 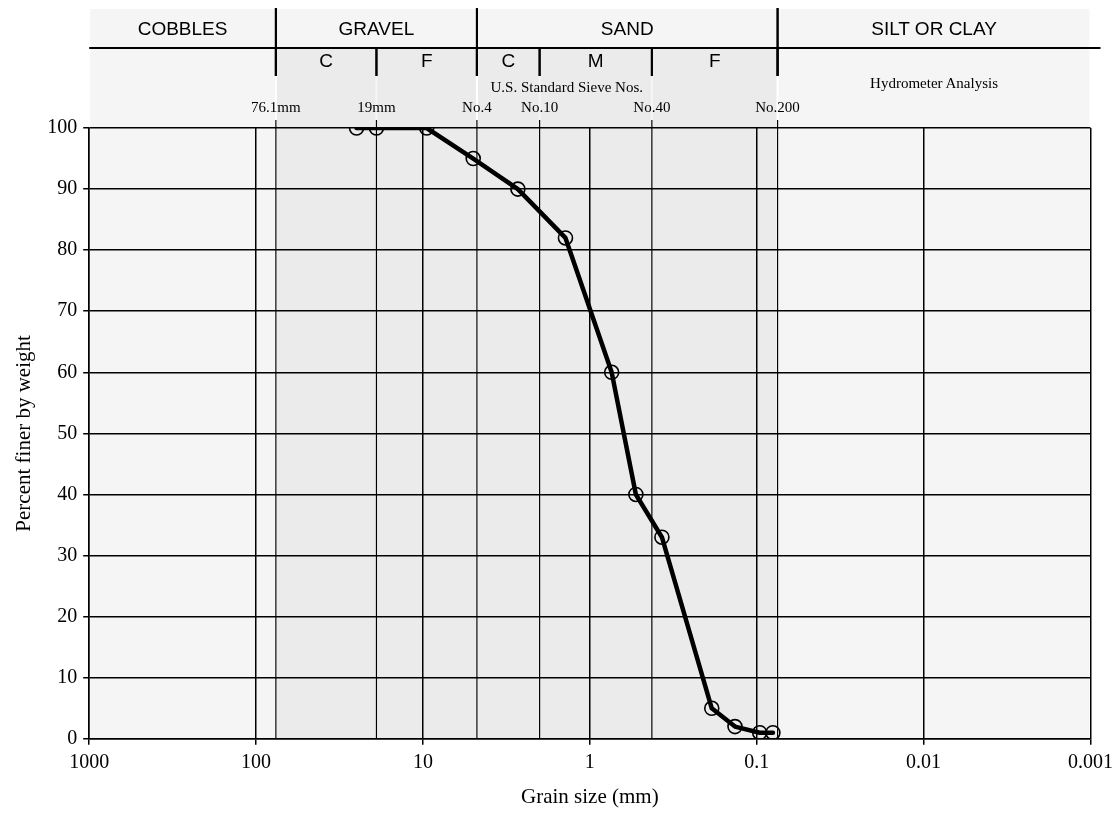 I want to click on y-tick-label: 80, so click(x=67, y=248).